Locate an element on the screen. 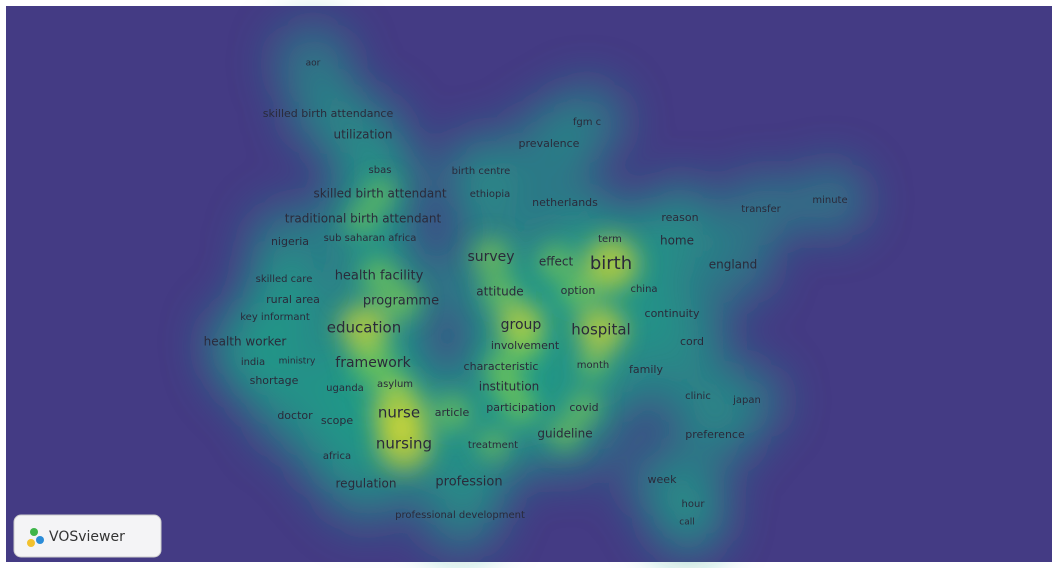 Image resolution: width=1057 pixels, height=568 pixels. term-label: skilled care is located at coordinates (284, 279).